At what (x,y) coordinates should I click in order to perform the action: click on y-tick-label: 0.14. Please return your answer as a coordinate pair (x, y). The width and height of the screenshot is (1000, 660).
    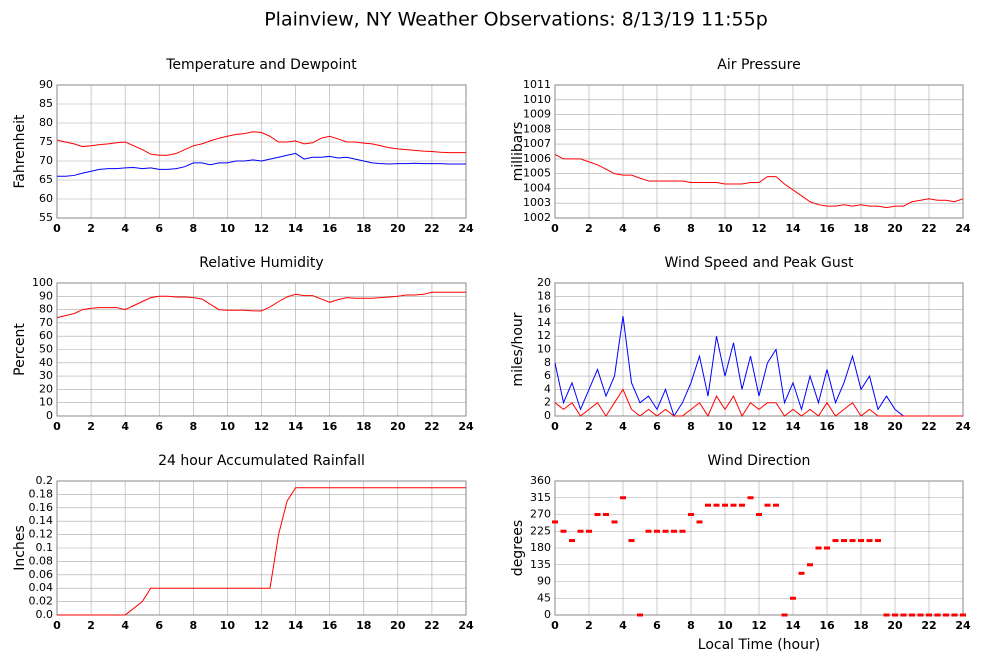
    Looking at the image, I should click on (41, 520).